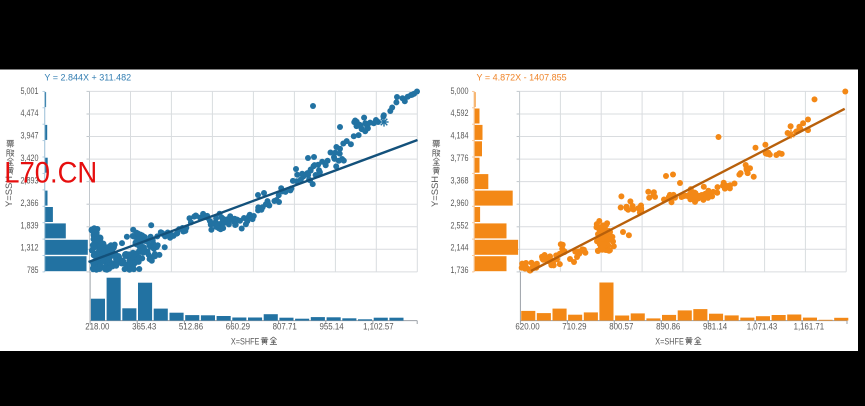  What do you see at coordinates (30, 91) in the screenshot?
I see `svg-text: 5,001` at bounding box center [30, 91].